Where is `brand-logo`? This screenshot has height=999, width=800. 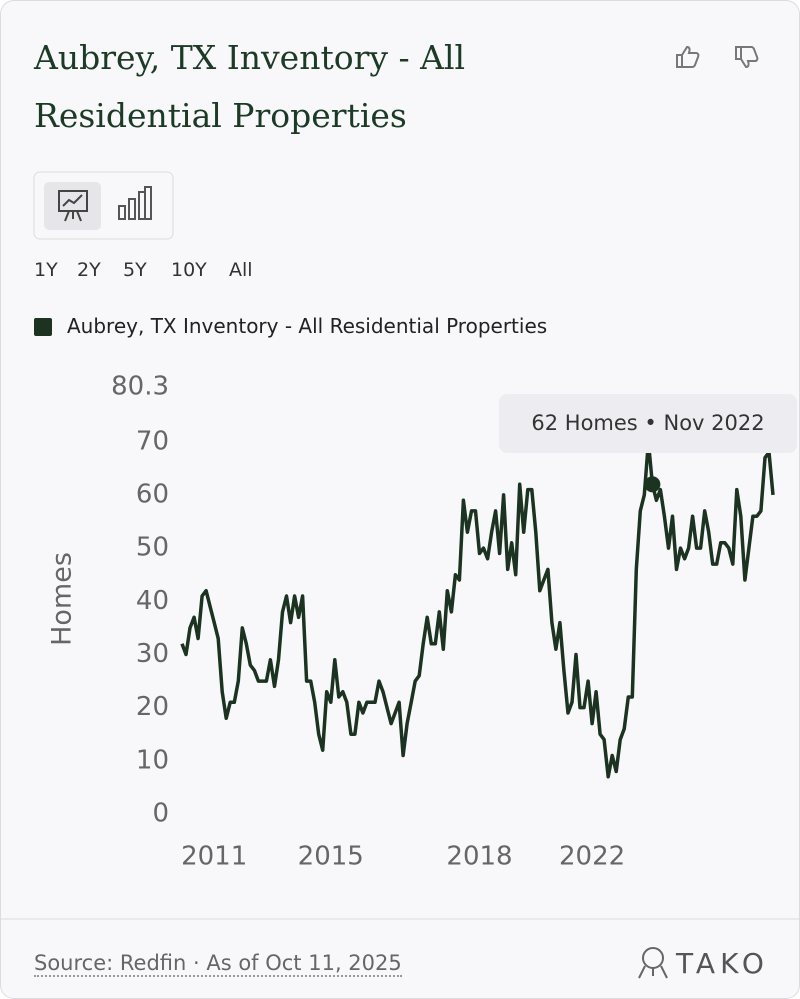
brand-logo is located at coordinates (653, 963).